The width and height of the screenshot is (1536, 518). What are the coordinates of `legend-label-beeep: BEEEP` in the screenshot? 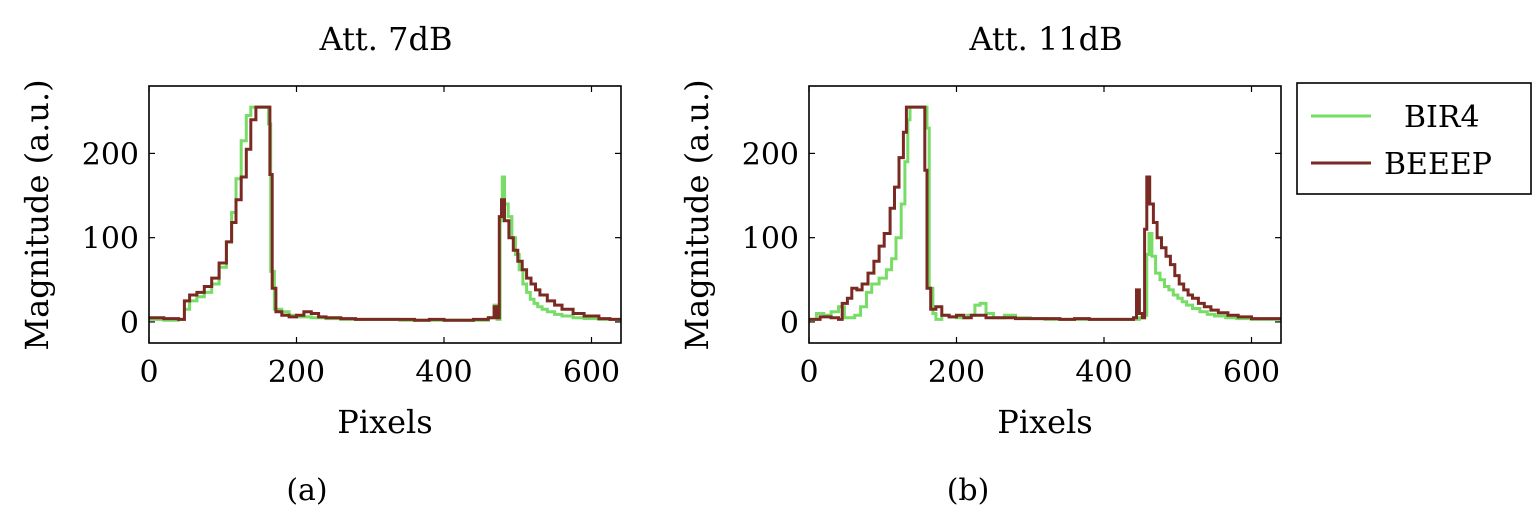 It's located at (1438, 164).